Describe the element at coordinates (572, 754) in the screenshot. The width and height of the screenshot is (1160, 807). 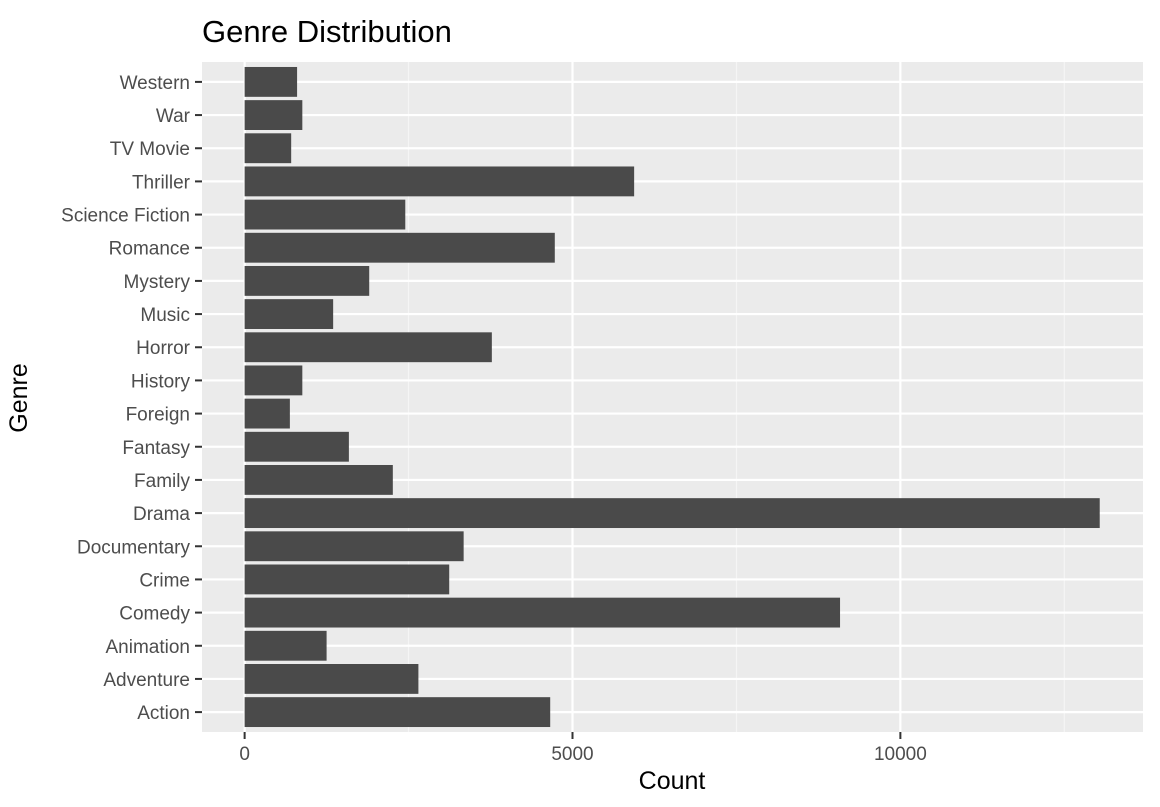
I see `x-tick-label: 5000` at that location.